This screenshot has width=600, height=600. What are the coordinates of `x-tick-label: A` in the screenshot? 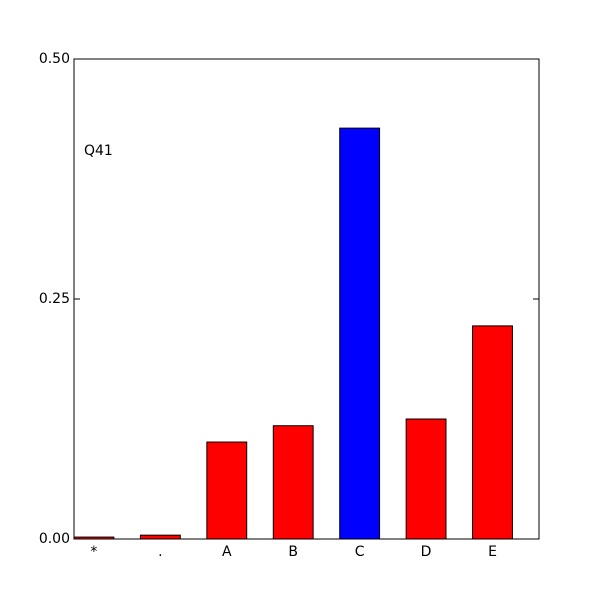 It's located at (227, 552).